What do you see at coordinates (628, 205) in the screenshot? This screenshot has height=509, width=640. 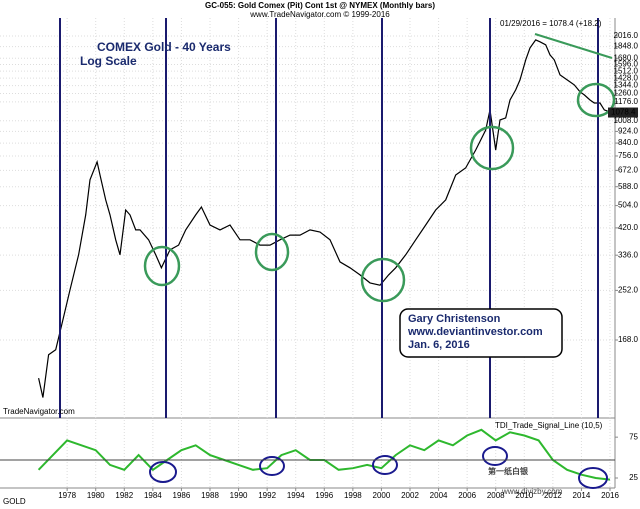 I see `y-tick-label: 504.0` at bounding box center [628, 205].